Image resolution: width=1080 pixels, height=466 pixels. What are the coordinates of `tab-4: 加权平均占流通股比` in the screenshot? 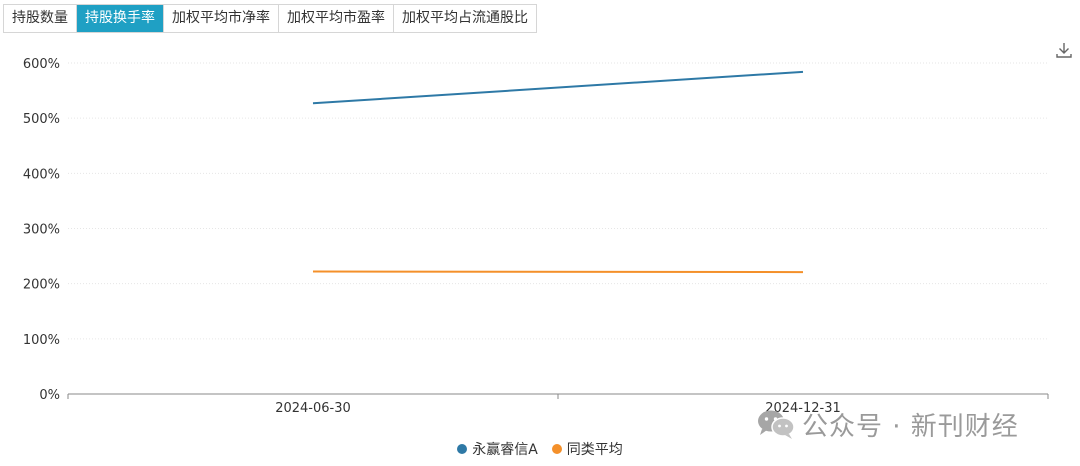 It's located at (465, 18).